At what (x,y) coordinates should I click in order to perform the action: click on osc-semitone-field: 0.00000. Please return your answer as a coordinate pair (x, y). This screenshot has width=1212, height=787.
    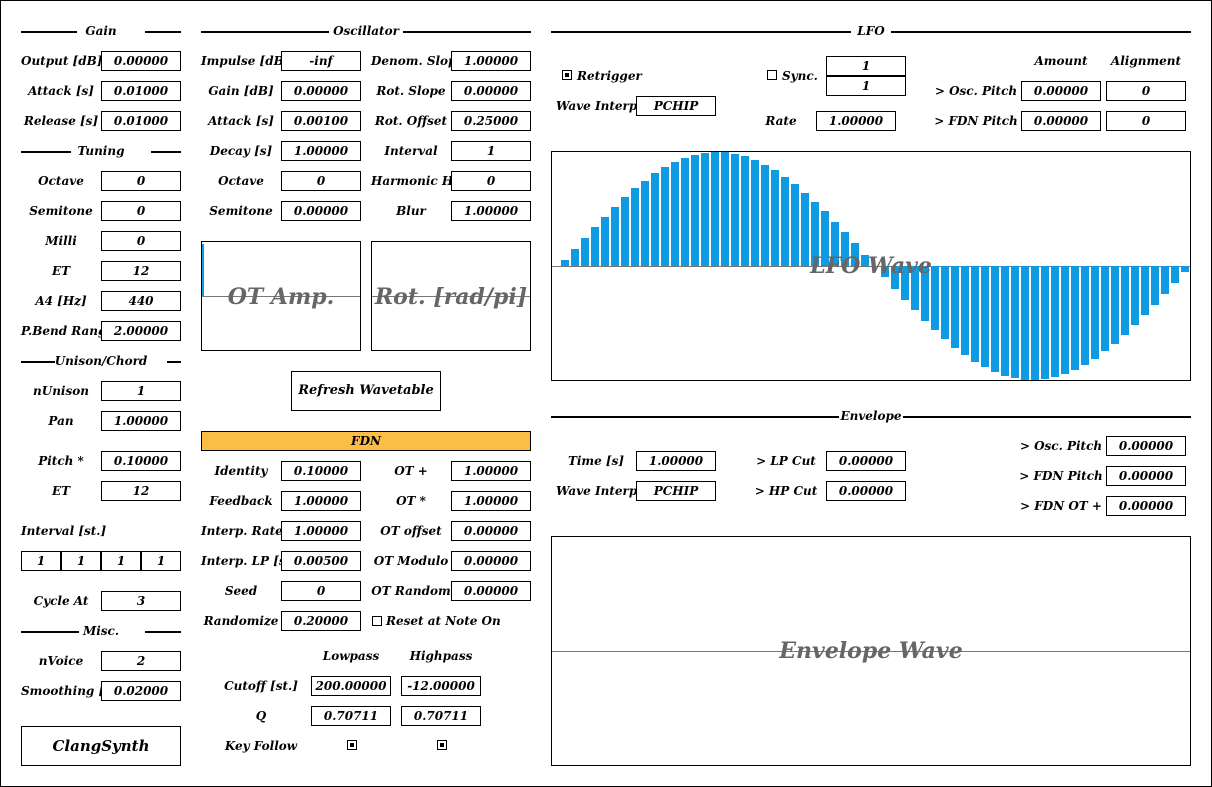
    Looking at the image, I should click on (321, 211).